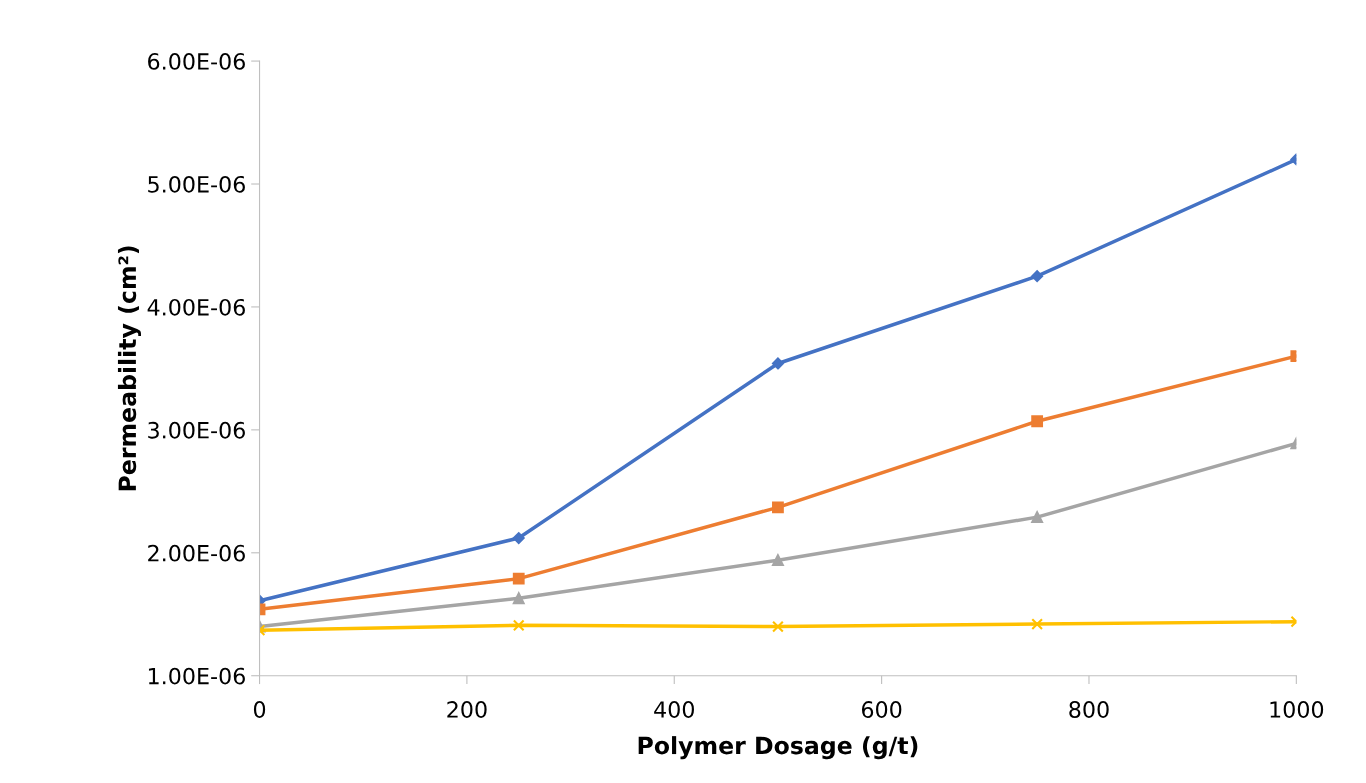 This screenshot has height=783, width=1366. What do you see at coordinates (196, 307) in the screenshot?
I see `y-tick-label: 4.00E-06` at bounding box center [196, 307].